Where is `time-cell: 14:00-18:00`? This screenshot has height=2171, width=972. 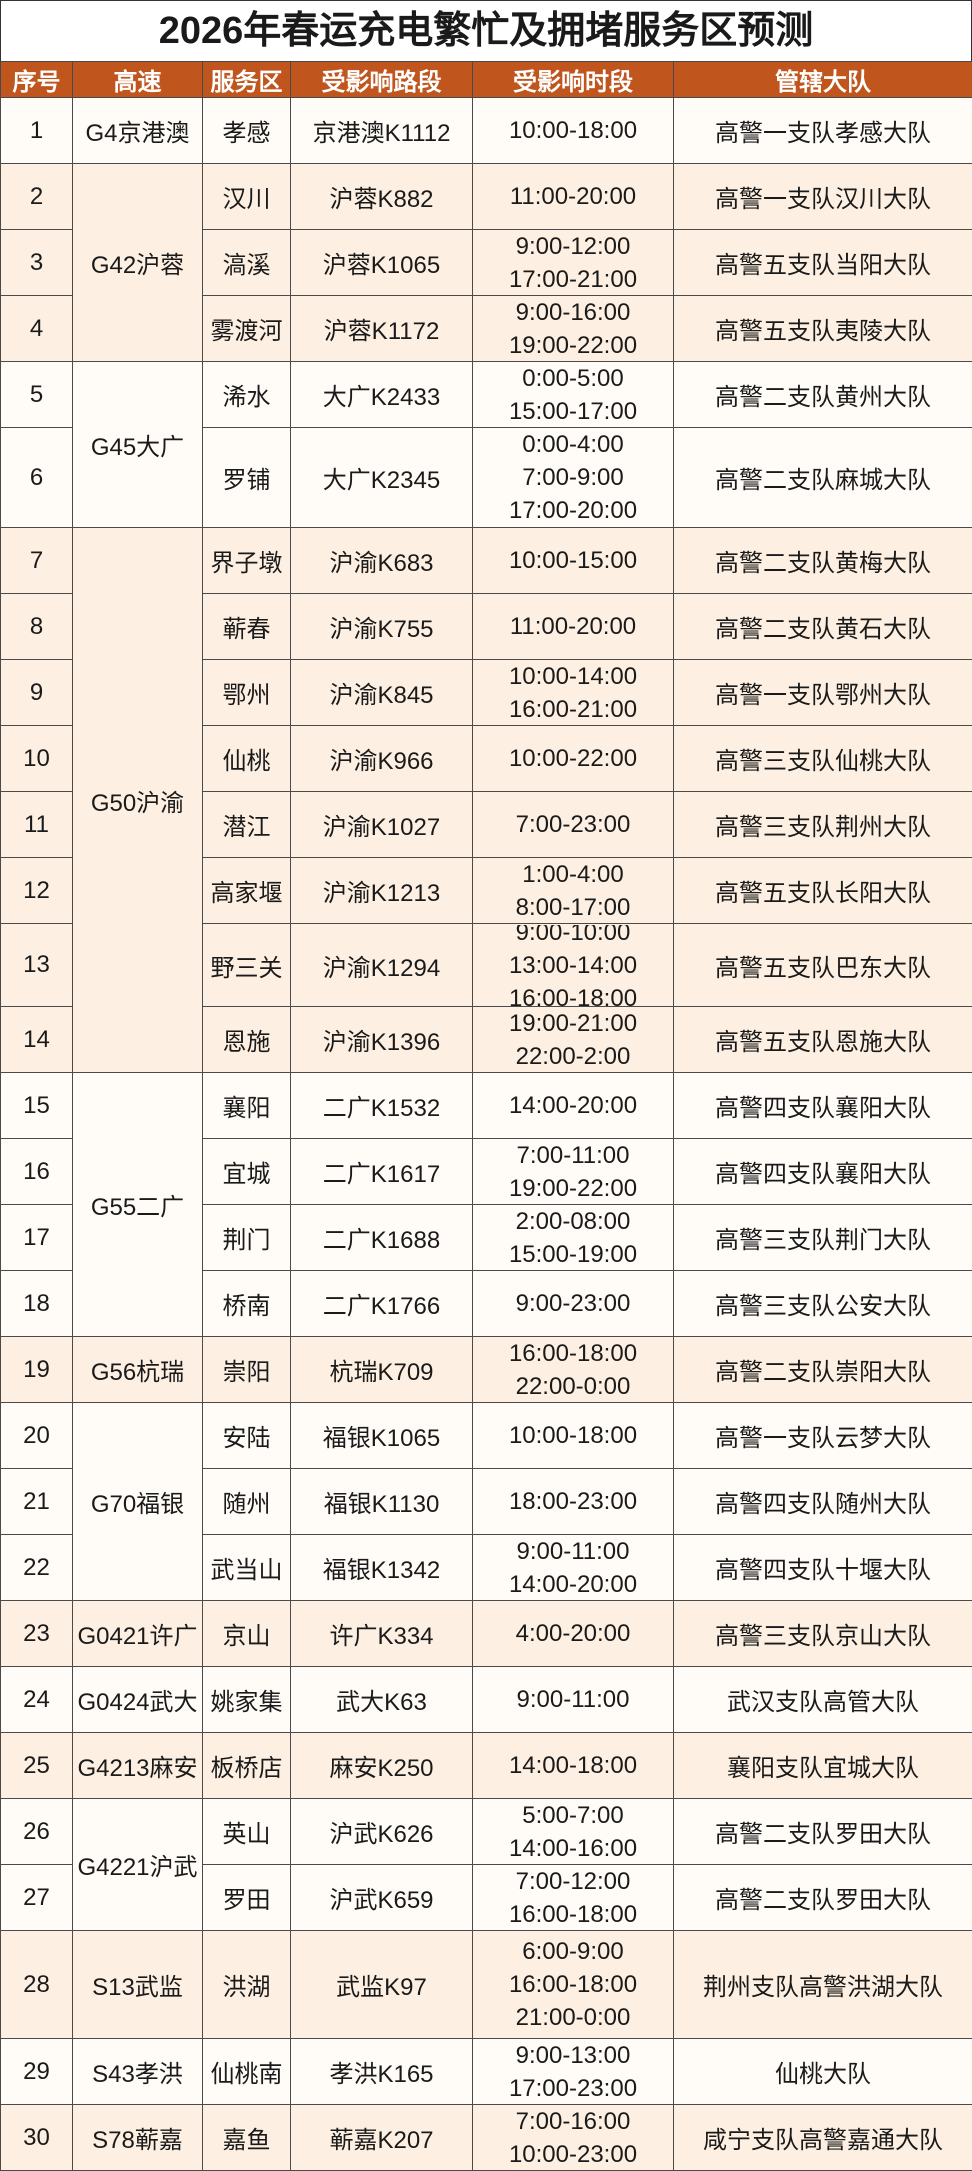
time-cell: 14:00-18:00 is located at coordinates (573, 1766).